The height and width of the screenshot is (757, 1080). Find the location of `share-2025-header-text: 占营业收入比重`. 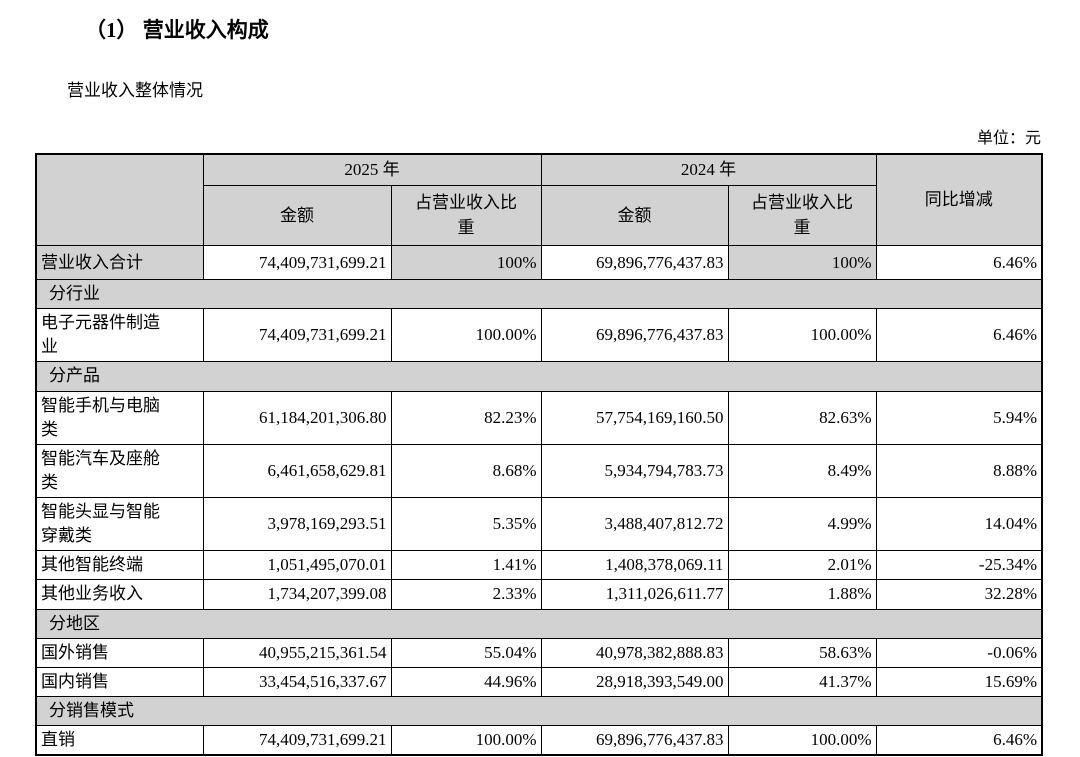

share-2025-header-text: 占营业收入比重 is located at coordinates (466, 215).